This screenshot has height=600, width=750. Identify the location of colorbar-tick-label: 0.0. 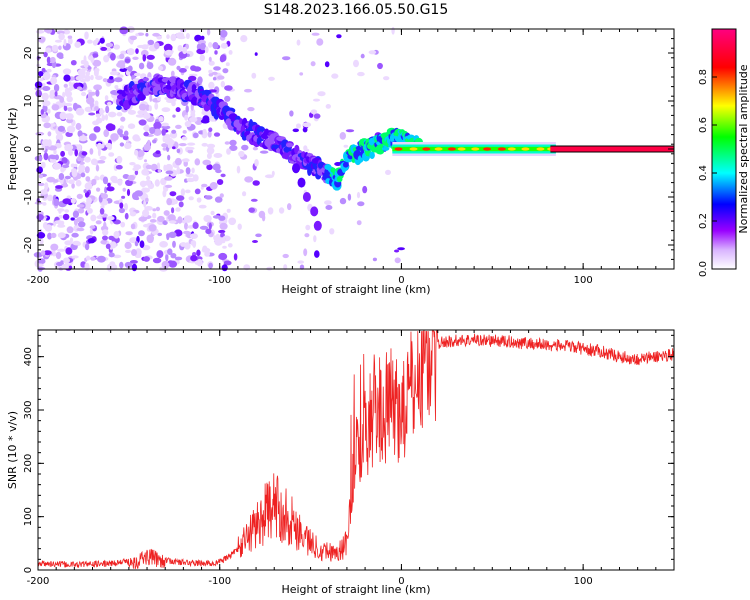
(703, 269).